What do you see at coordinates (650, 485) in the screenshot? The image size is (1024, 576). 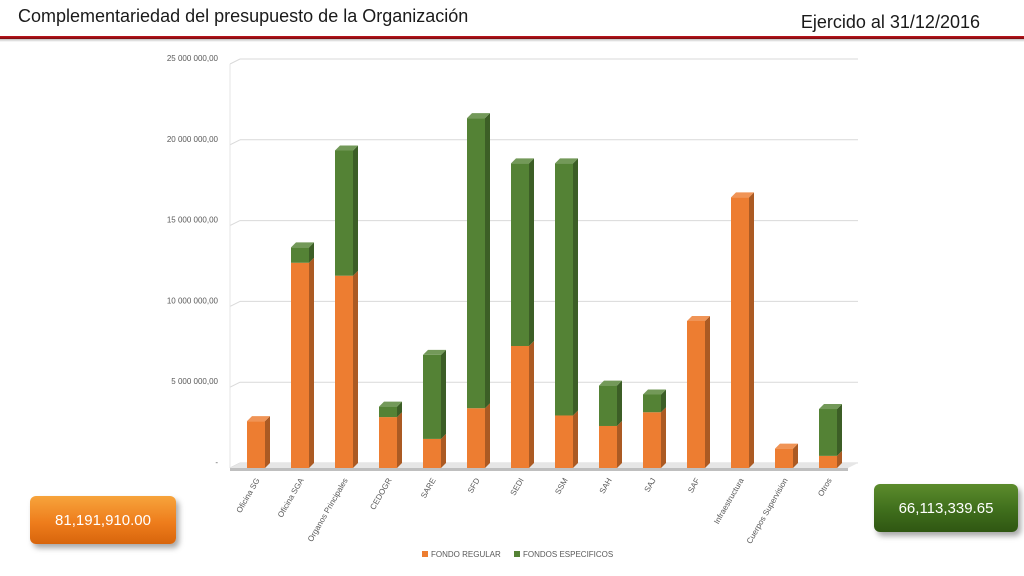 I see `x-tick-label: SAJ` at bounding box center [650, 485].